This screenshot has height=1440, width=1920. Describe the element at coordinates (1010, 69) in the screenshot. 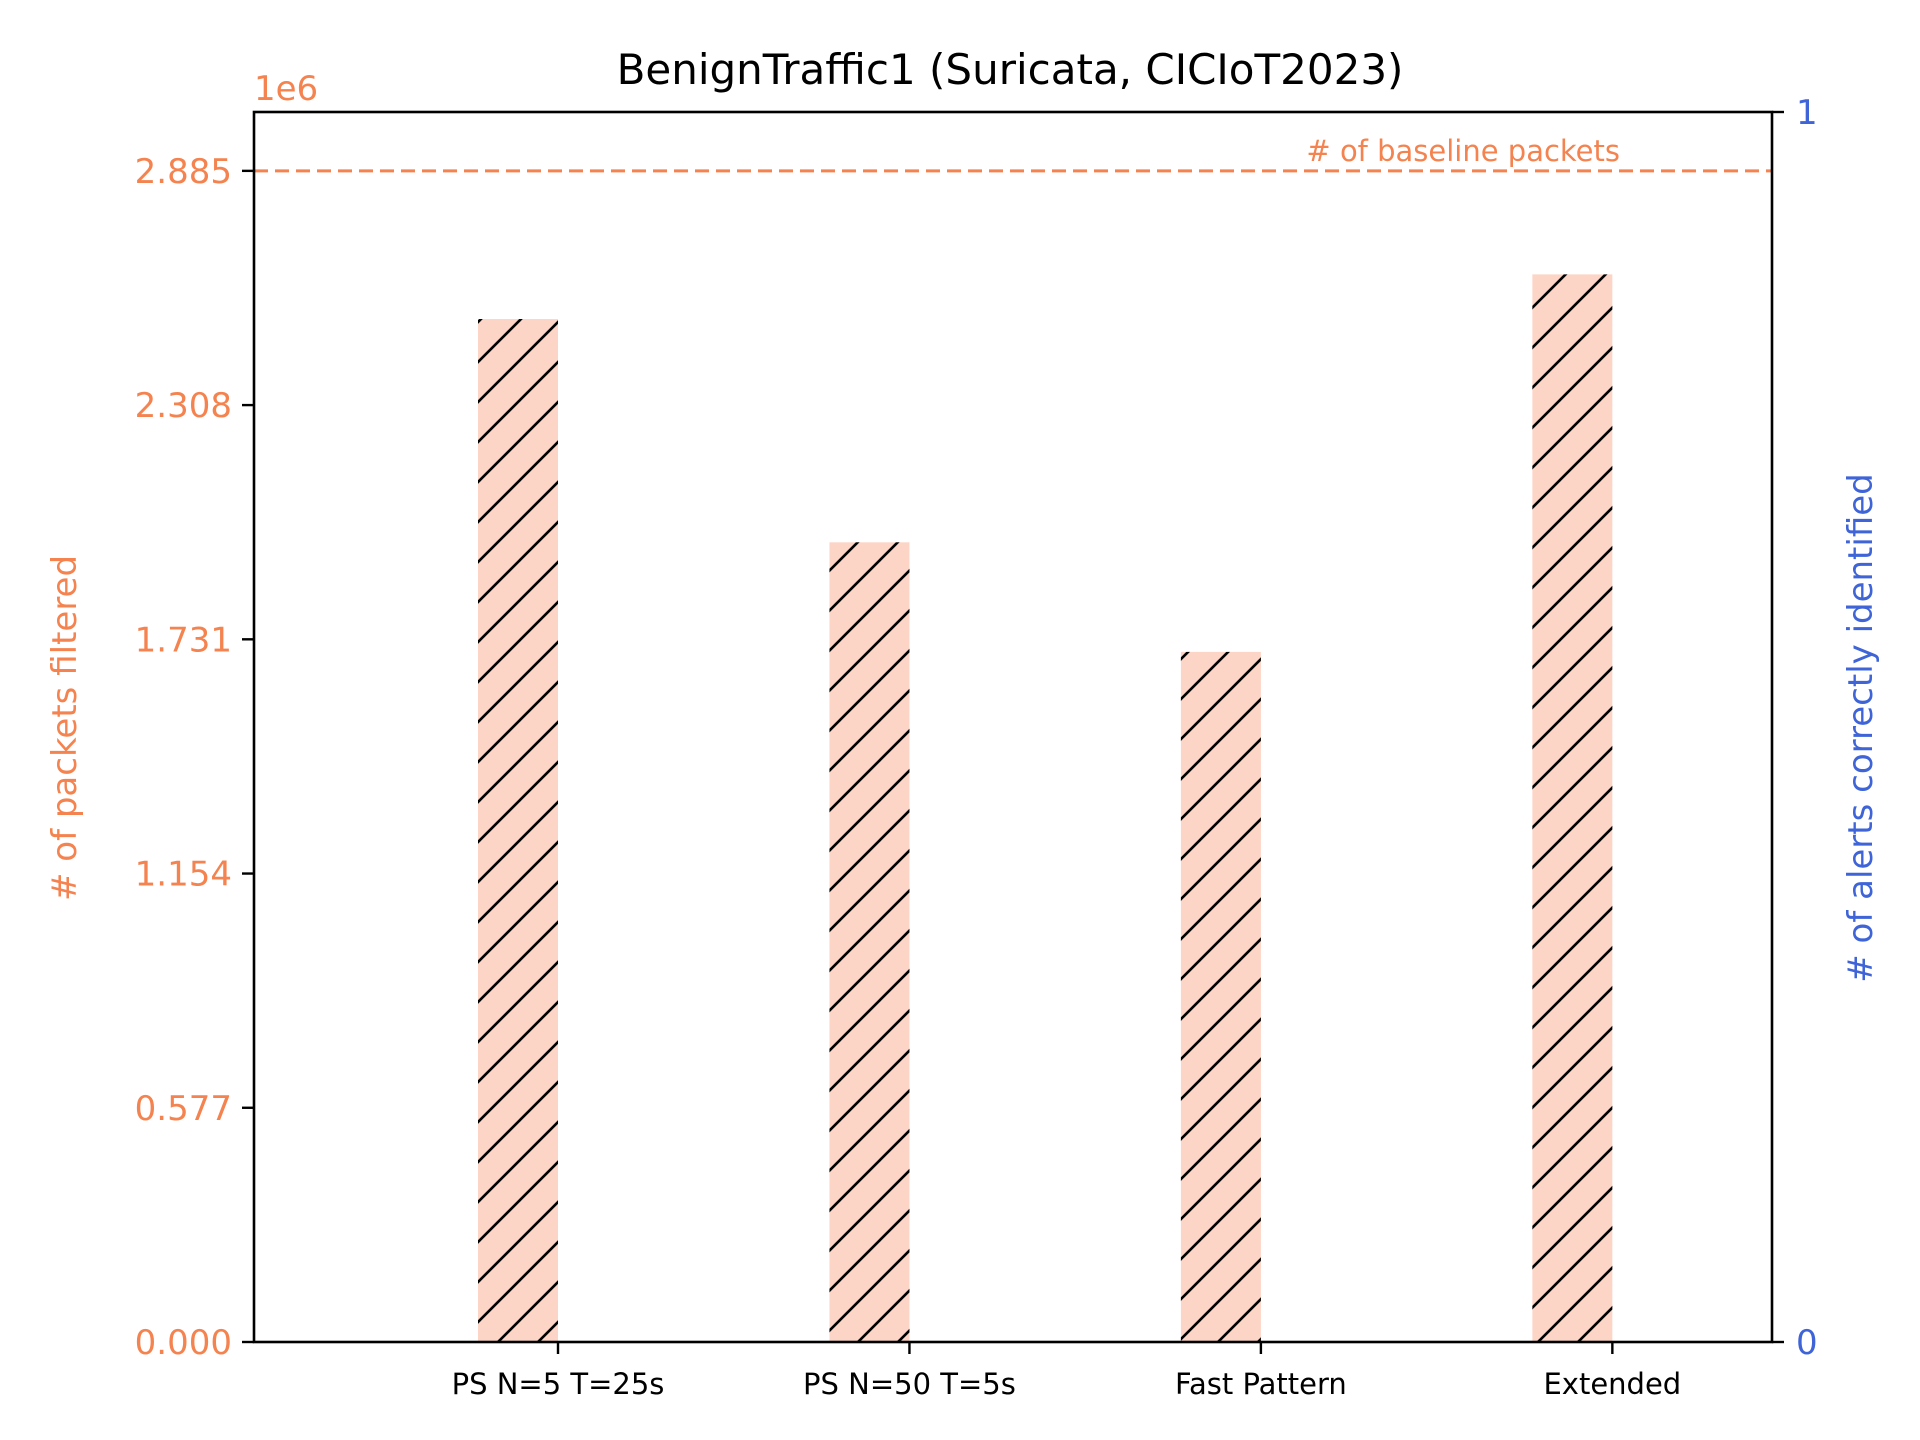

I see `chart-title: BenignTraffic1 (Suricata, CICIoT2023)` at that location.